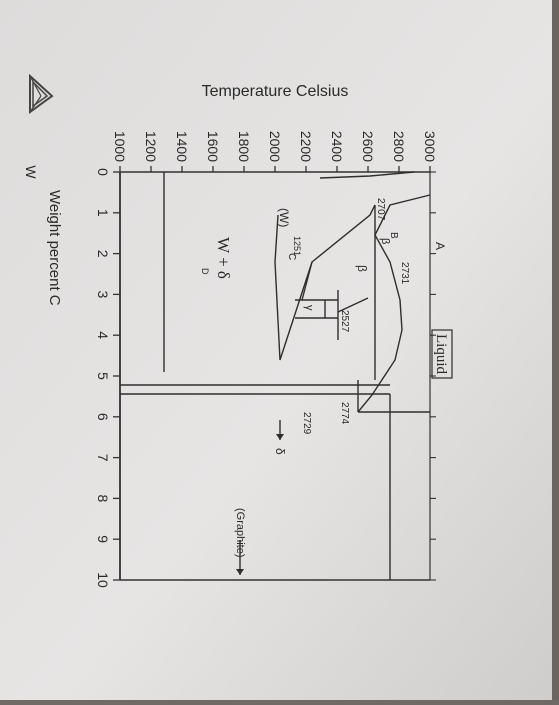 The image size is (559, 705). Describe the element at coordinates (284, 217) in the screenshot. I see `w-label: (W)` at that location.